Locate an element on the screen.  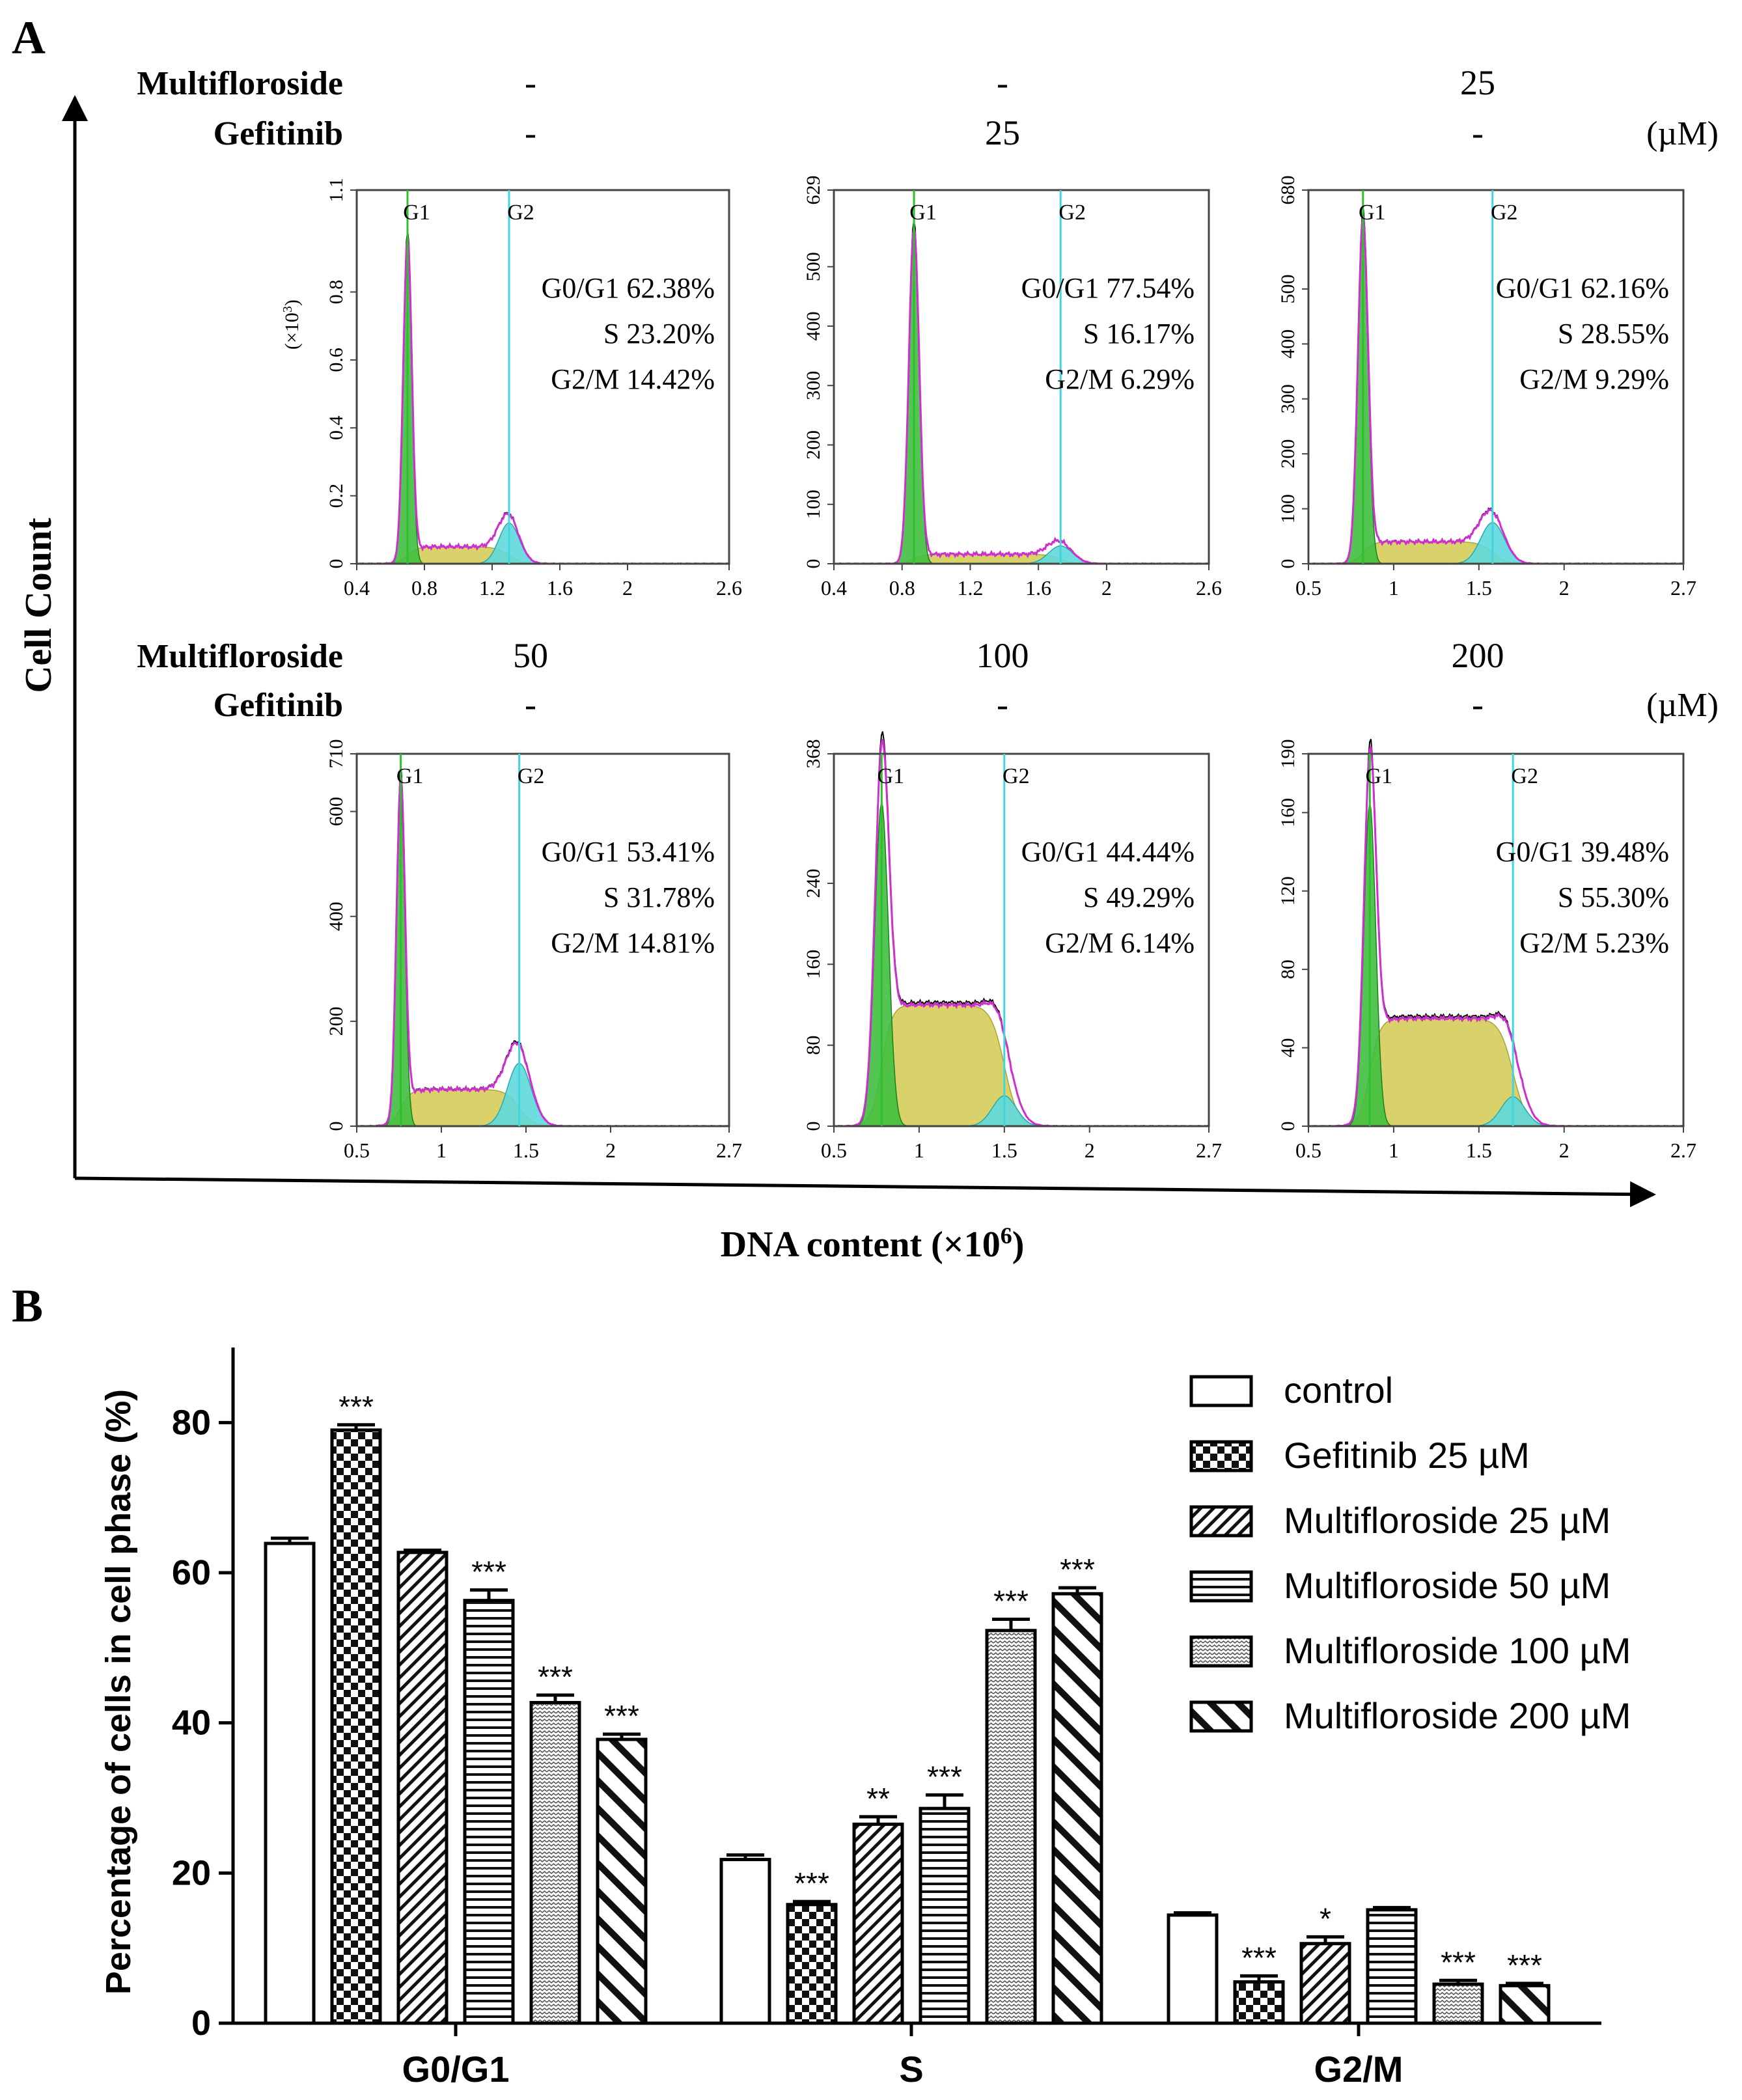
legend-label: Multifloroside 25 µM is located at coordinates (1447, 1520).